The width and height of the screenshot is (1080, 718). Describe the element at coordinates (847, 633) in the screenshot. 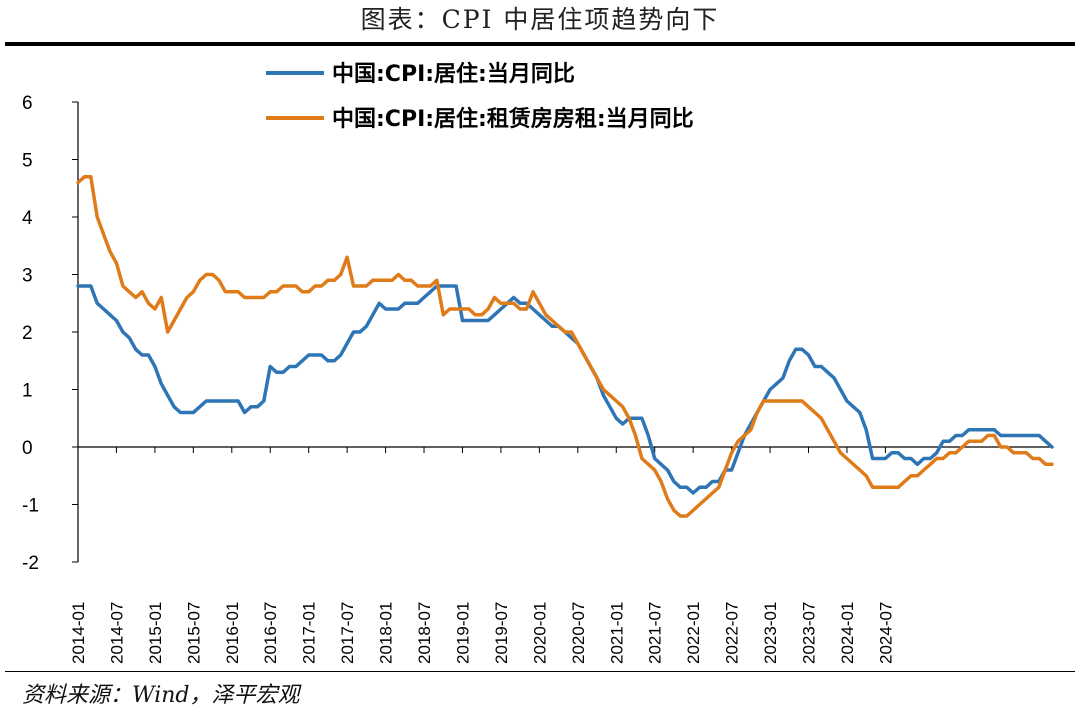

I see `x-tick-label: 2024-01` at that location.